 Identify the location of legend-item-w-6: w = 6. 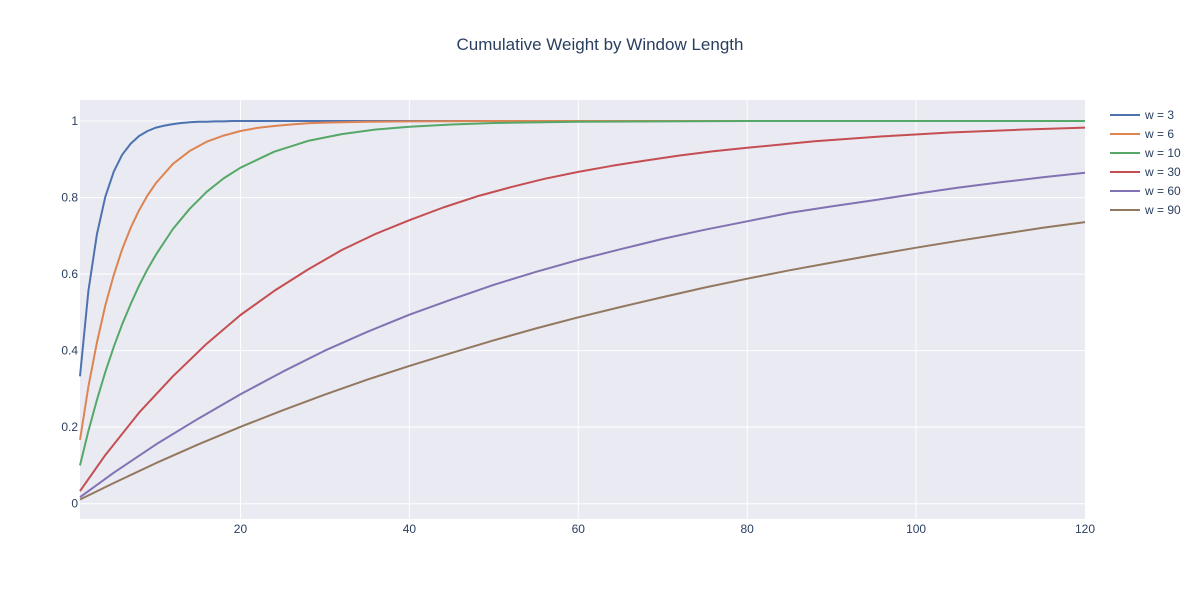
(1142, 134).